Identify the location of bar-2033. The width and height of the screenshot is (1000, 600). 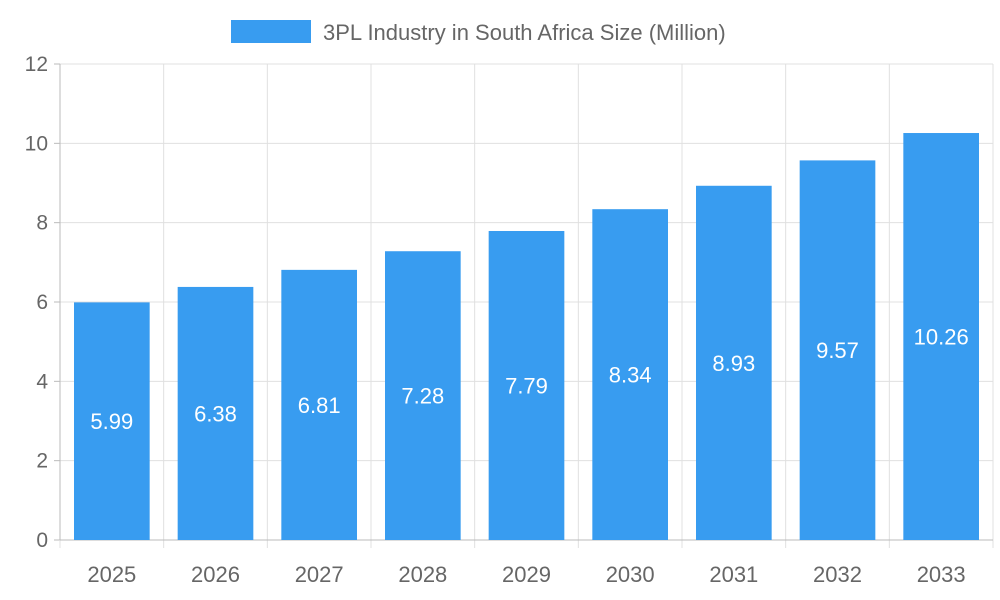
(941, 336).